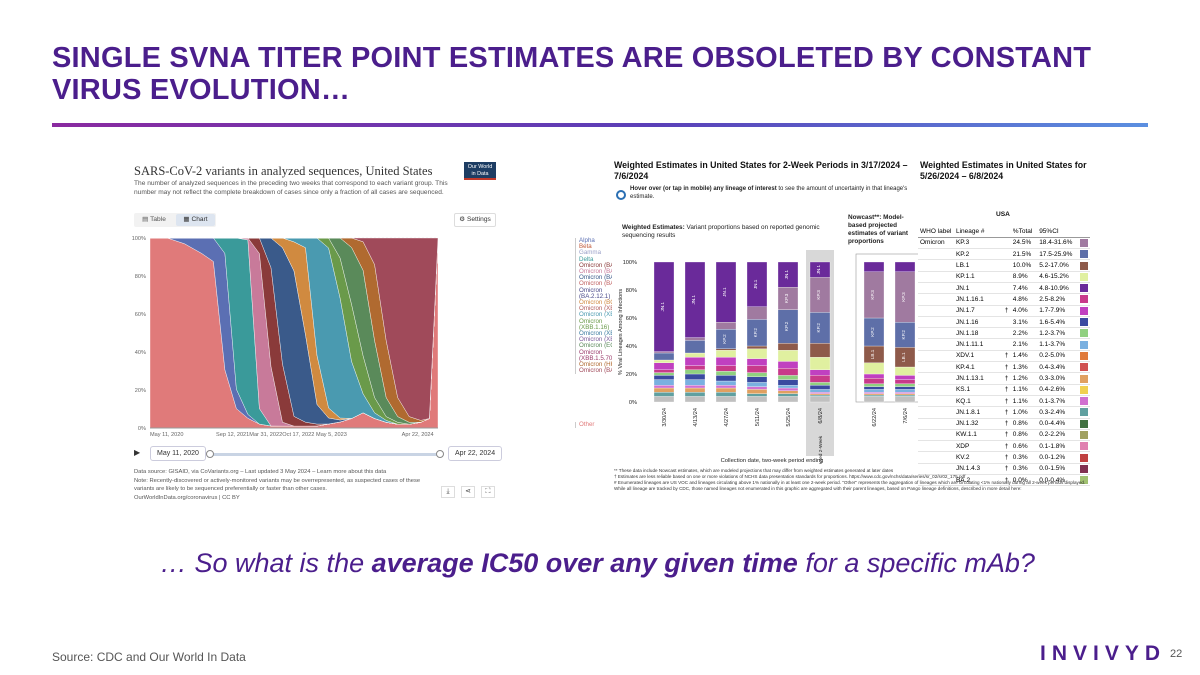 This screenshot has height=675, width=1200. Describe the element at coordinates (325, 454) in the screenshot. I see `time-slider` at that location.